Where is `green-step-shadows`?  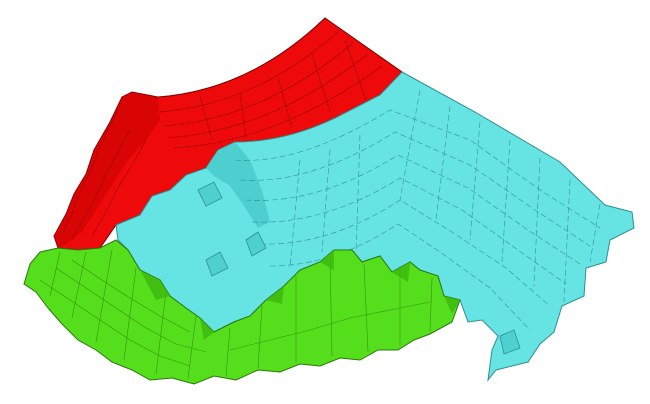
green-step-shadows is located at coordinates (300, 295).